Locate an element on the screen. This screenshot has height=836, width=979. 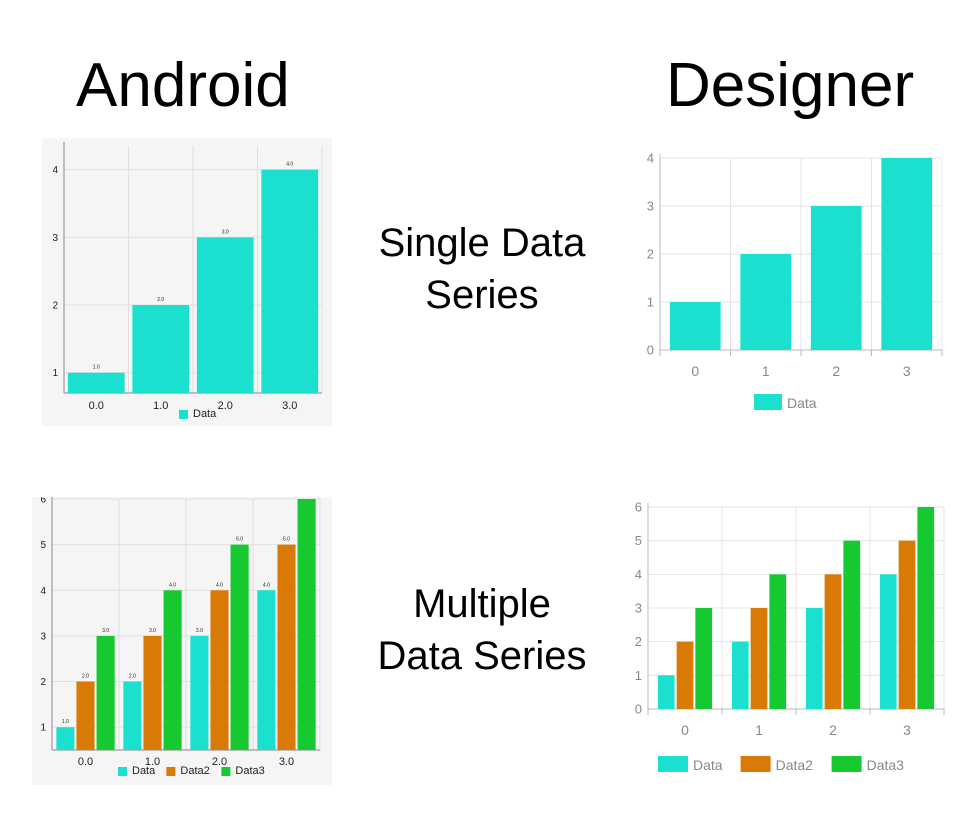
android-single-legend-swatch-data is located at coordinates (183, 414).